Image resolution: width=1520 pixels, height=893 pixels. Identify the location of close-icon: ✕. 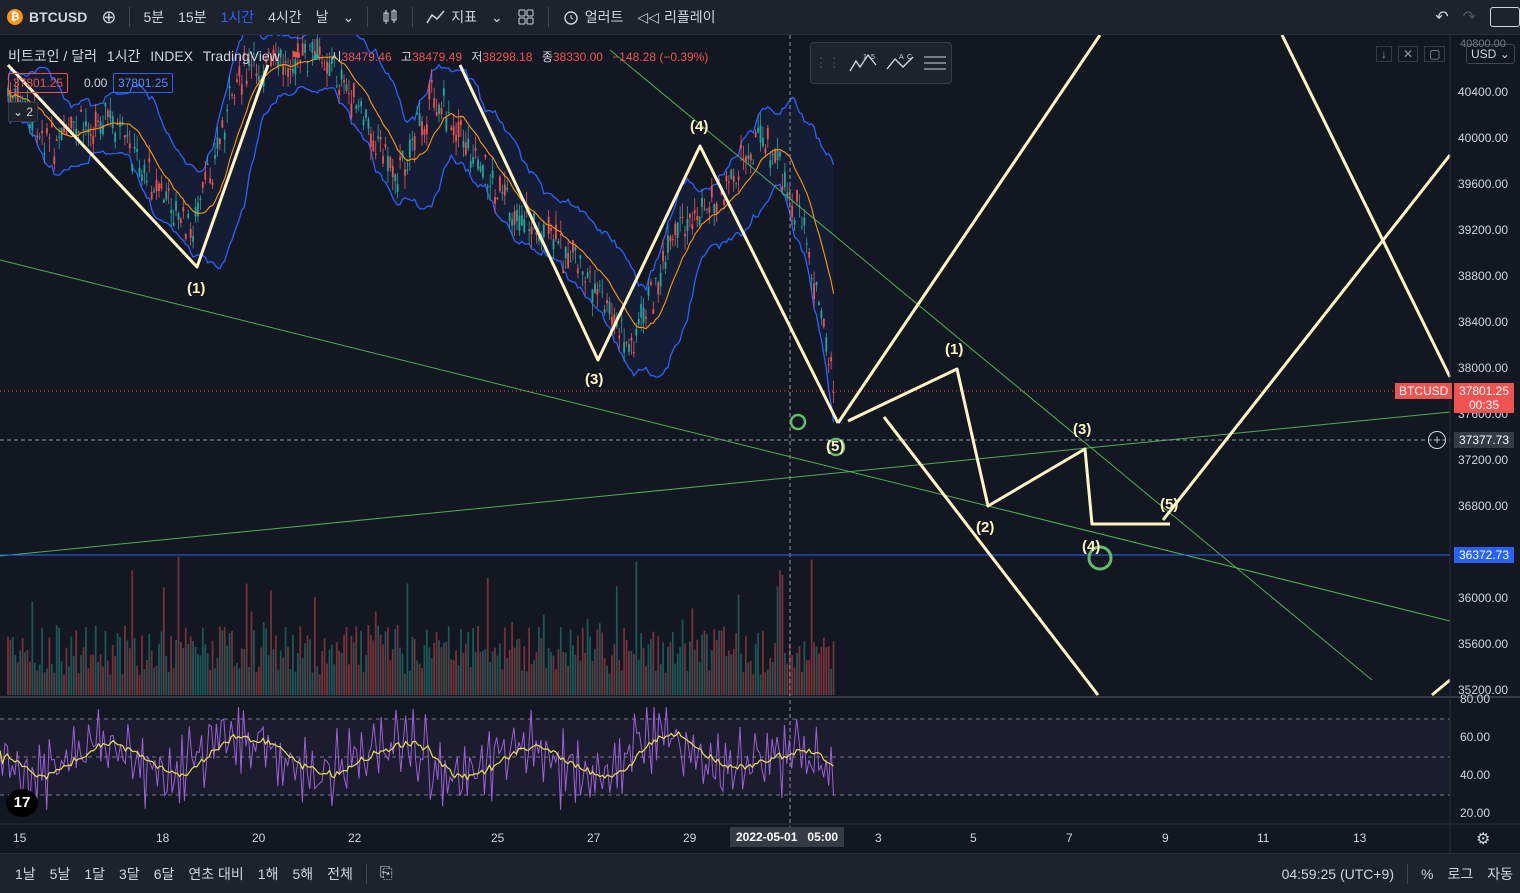
(1408, 54).